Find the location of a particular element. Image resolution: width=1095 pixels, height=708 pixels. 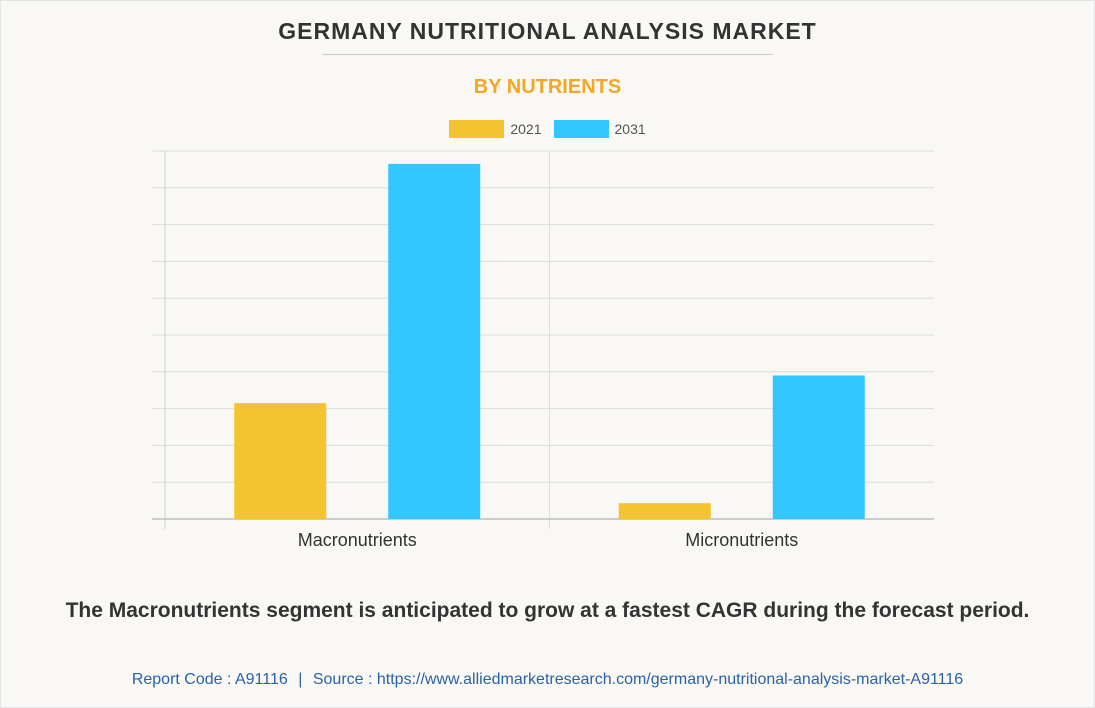

bar-2031-macronutrients is located at coordinates (434, 341).